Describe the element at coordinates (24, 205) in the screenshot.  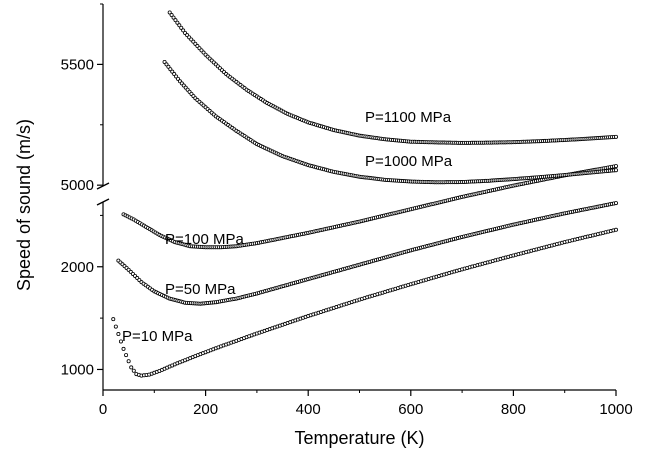
I see `y-axis-title: Speed of sound (m/s)` at that location.